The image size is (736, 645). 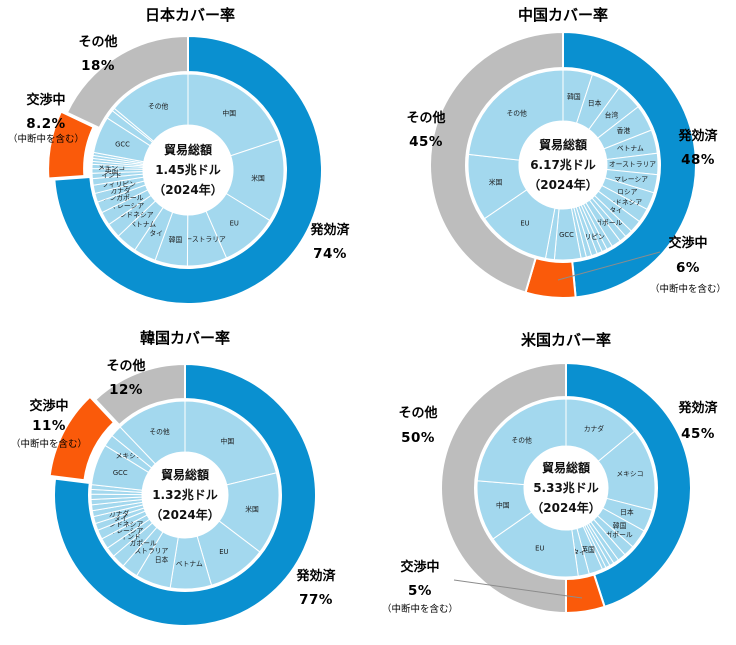 I want to click on chart-title: 中国カバー率, so click(x=563, y=15).